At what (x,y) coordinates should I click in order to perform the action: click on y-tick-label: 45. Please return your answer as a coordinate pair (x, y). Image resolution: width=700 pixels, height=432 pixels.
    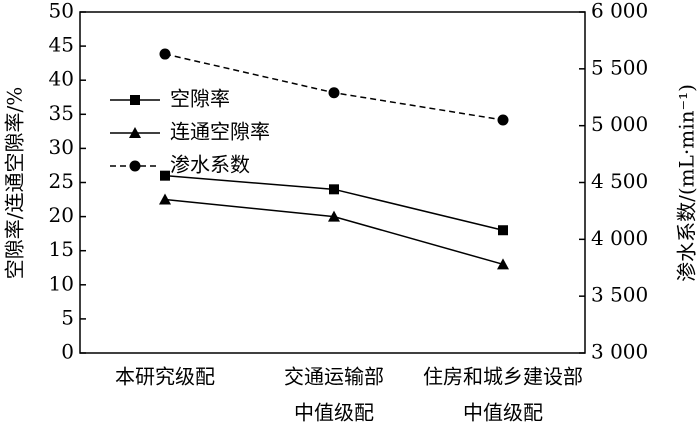
    Looking at the image, I should click on (61, 45).